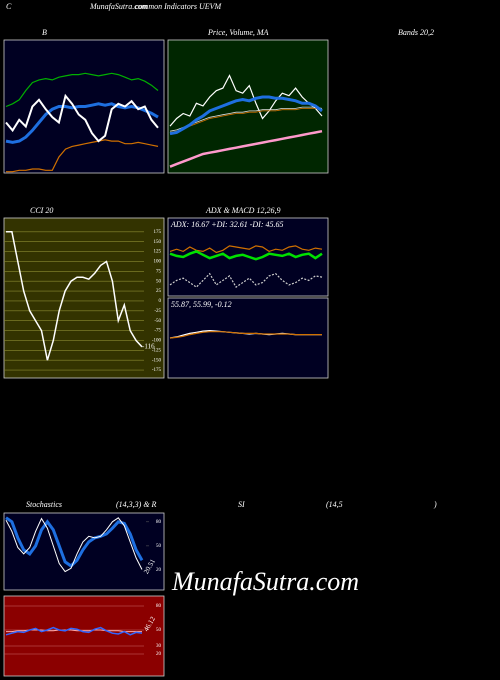 The height and width of the screenshot is (680, 500). Describe the element at coordinates (179, 6) in the screenshot. I see `header-subtitle: common Indicators UEVM` at that location.